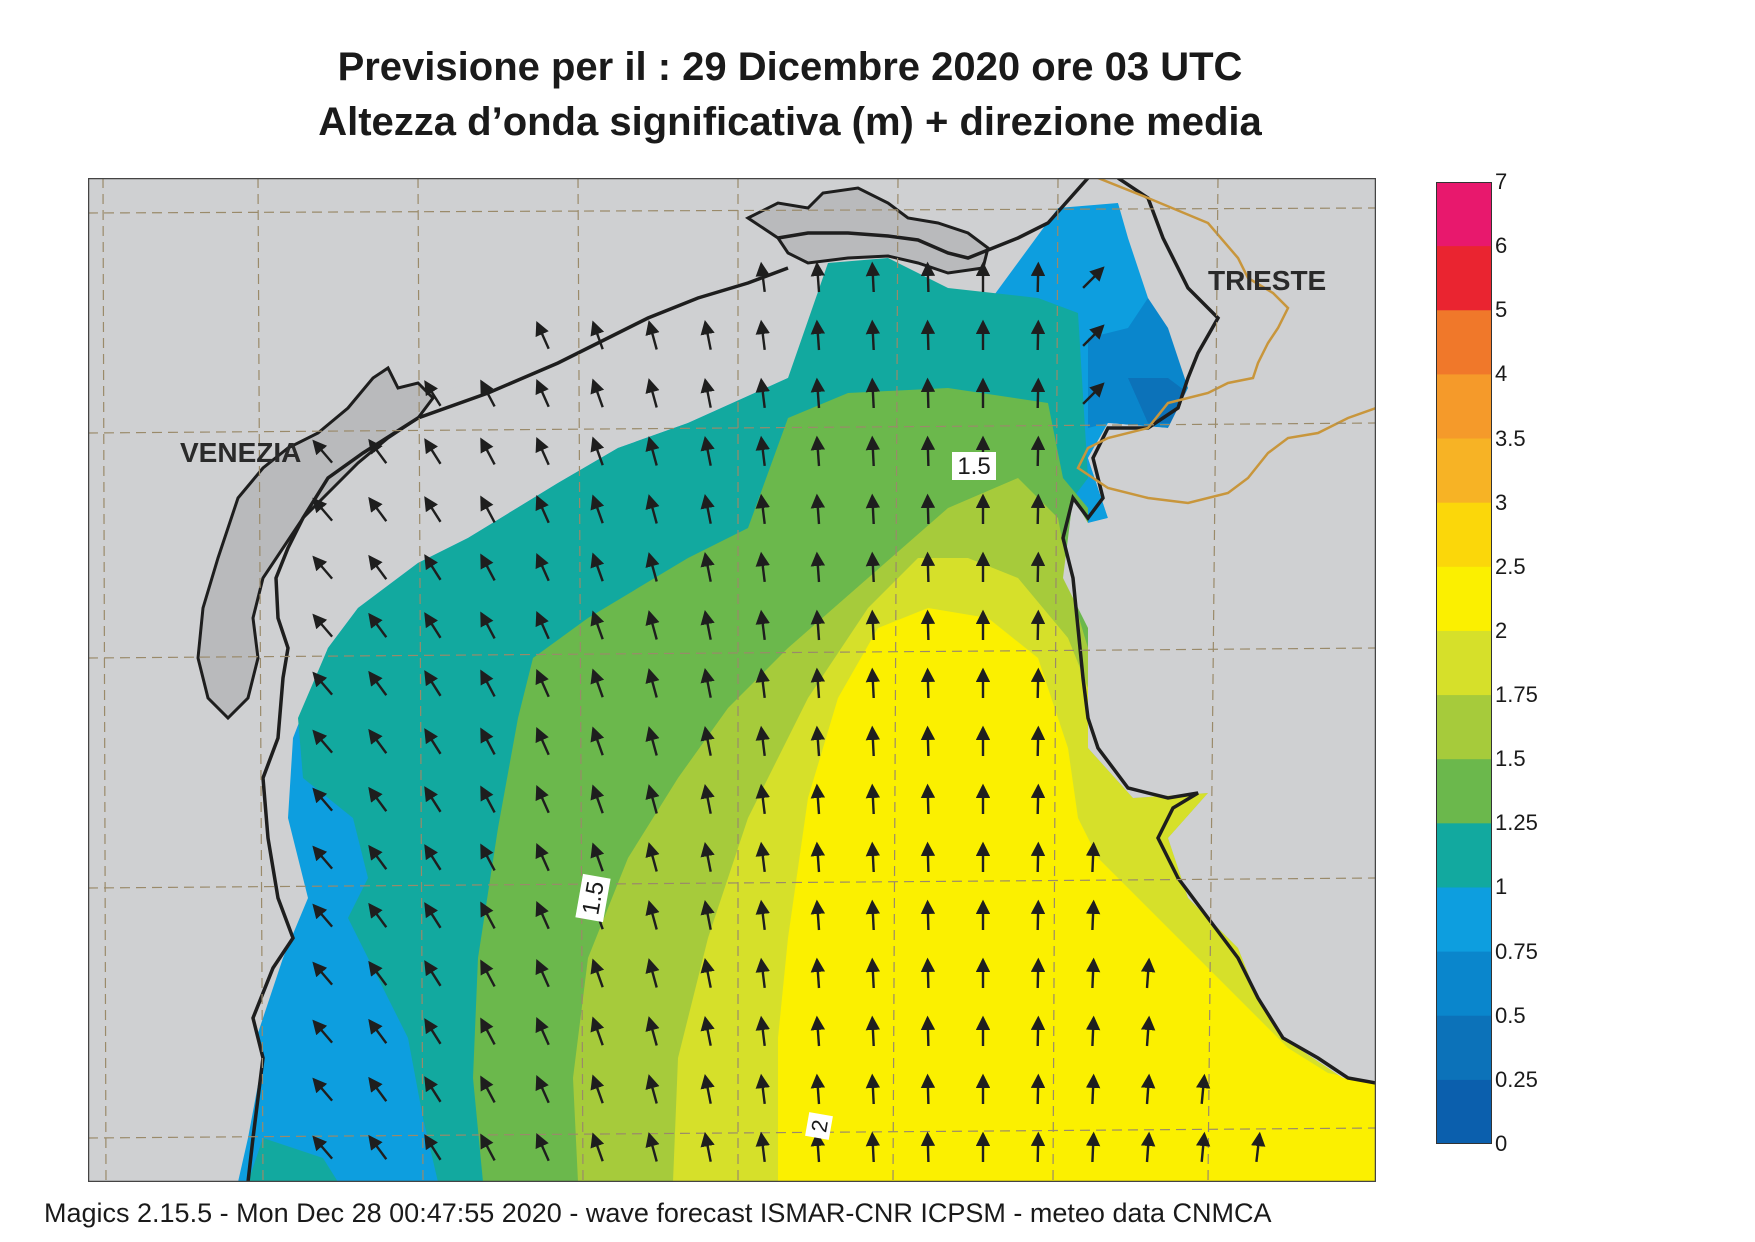  What do you see at coordinates (1516, 951) in the screenshot?
I see `legend-tick-label: 0.75` at bounding box center [1516, 951].